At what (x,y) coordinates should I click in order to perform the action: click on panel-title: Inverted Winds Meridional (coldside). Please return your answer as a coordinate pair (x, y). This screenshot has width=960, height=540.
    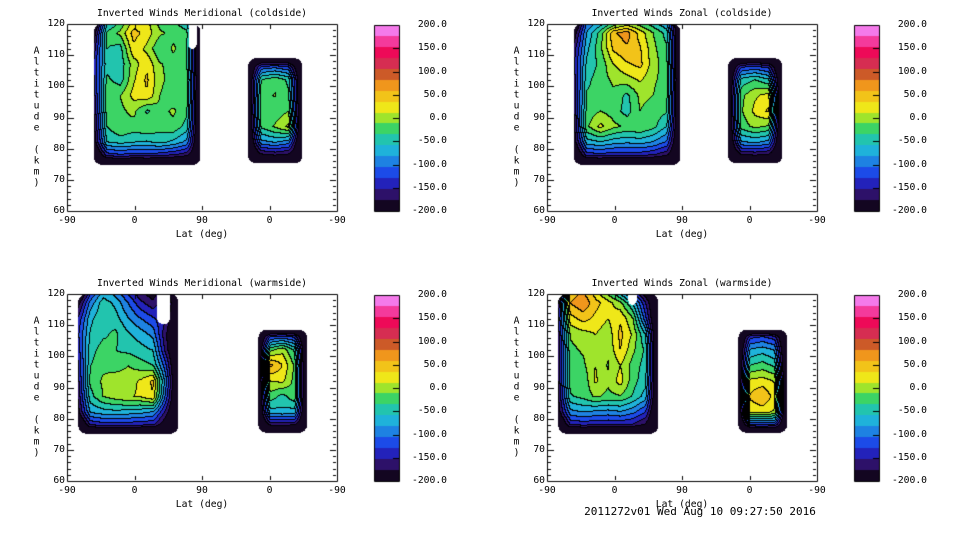
    Looking at the image, I should click on (202, 13).